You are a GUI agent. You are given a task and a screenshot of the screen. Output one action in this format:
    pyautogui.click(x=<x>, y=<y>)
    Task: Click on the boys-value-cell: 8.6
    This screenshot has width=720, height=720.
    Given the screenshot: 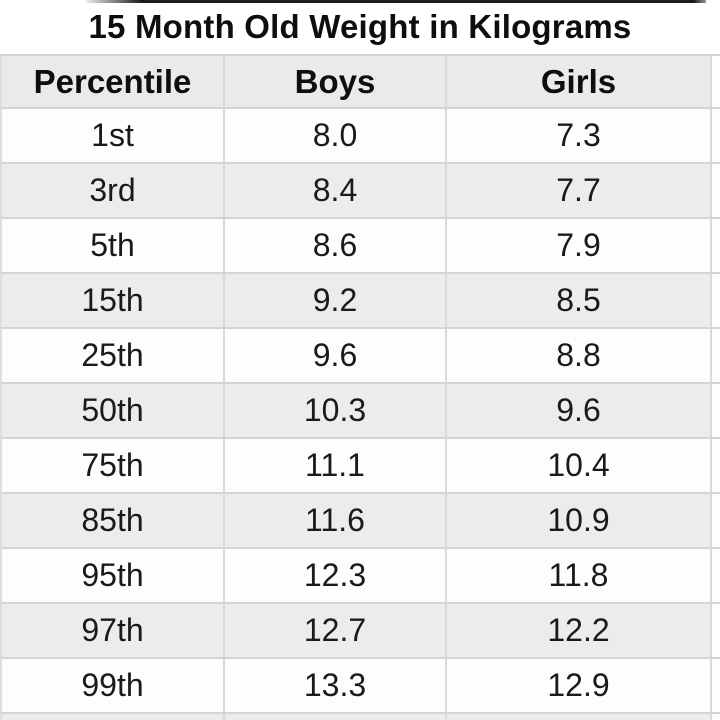 What is the action you would take?
    pyautogui.click(x=334, y=245)
    